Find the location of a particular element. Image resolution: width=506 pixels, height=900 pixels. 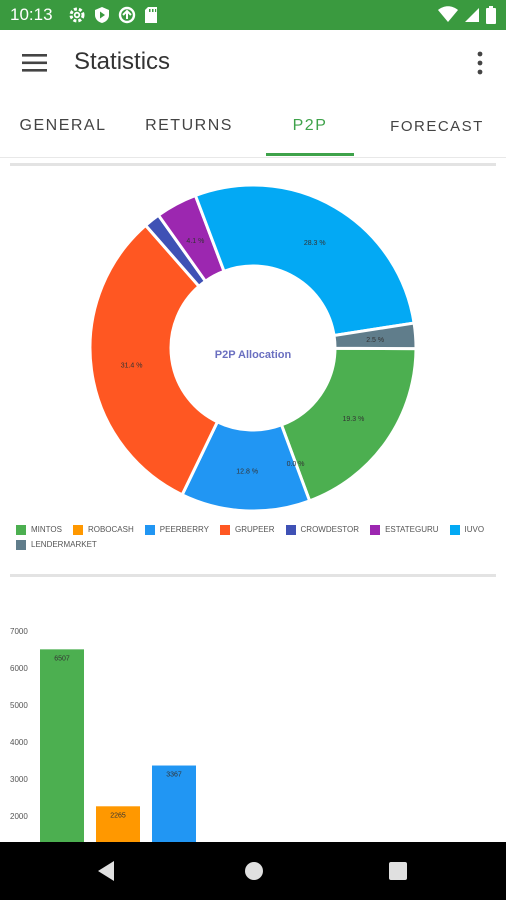

tab-label: RETURNS is located at coordinates (189, 125).